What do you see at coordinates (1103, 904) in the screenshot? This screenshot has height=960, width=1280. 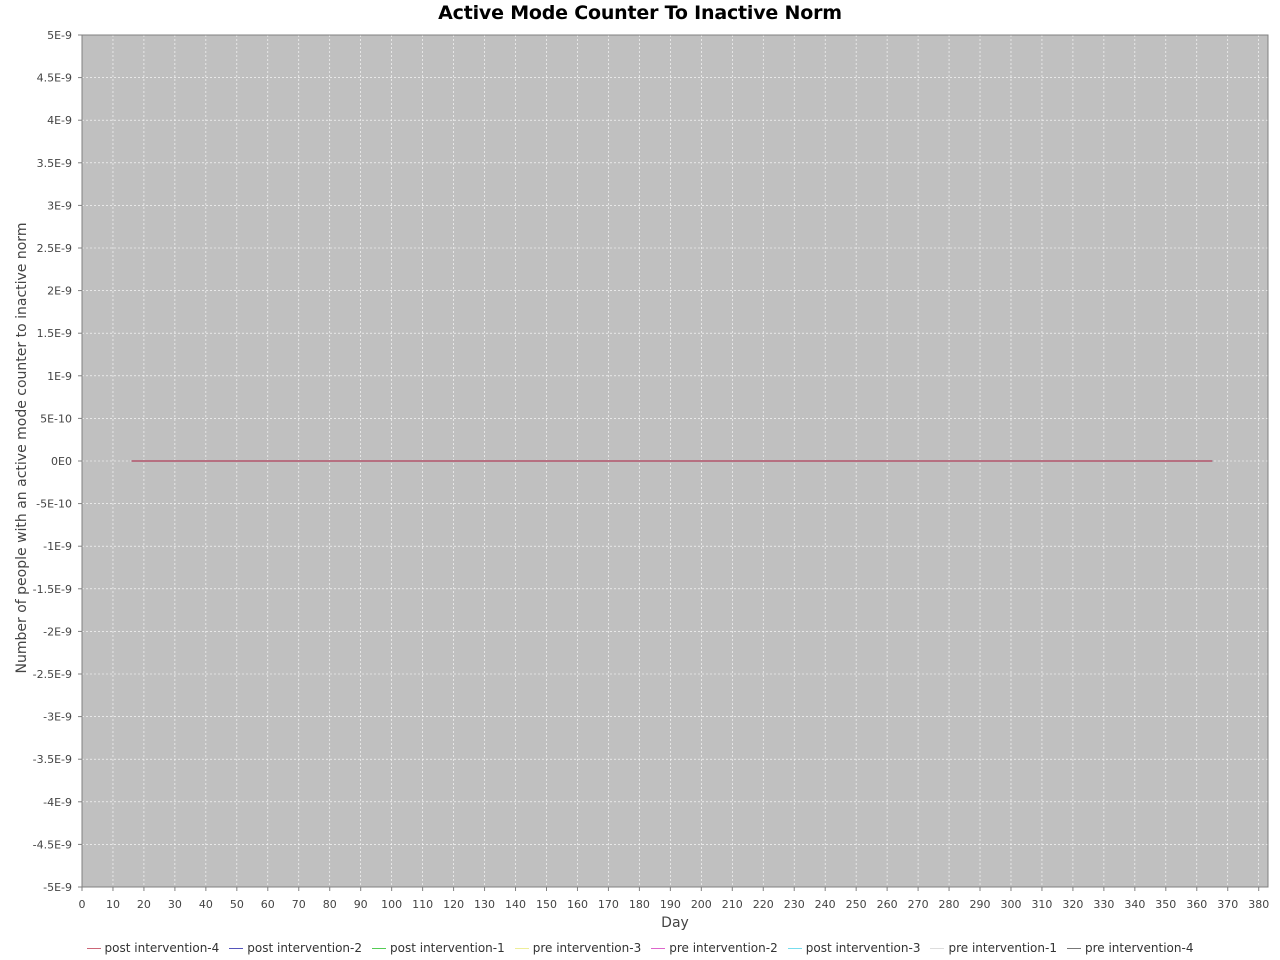 I see `x-tick-label: 330` at bounding box center [1103, 904].